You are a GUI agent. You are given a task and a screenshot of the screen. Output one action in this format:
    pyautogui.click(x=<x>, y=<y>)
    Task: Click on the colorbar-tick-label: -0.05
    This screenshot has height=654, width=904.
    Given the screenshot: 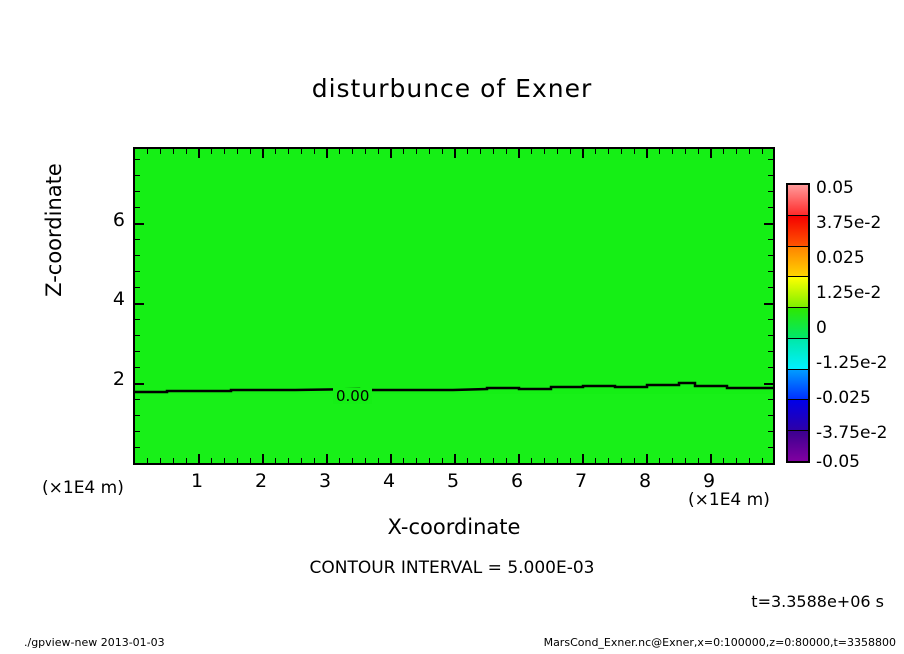 What is the action you would take?
    pyautogui.click(x=838, y=462)
    